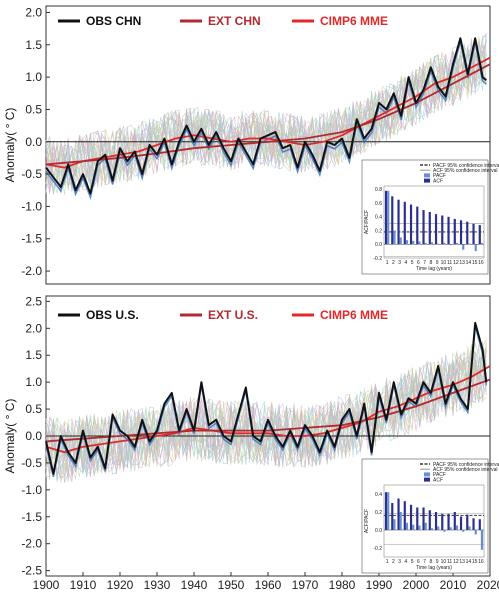  Describe the element at coordinates (399, 562) in the screenshot. I see `inset-x-tick: 3` at that location.